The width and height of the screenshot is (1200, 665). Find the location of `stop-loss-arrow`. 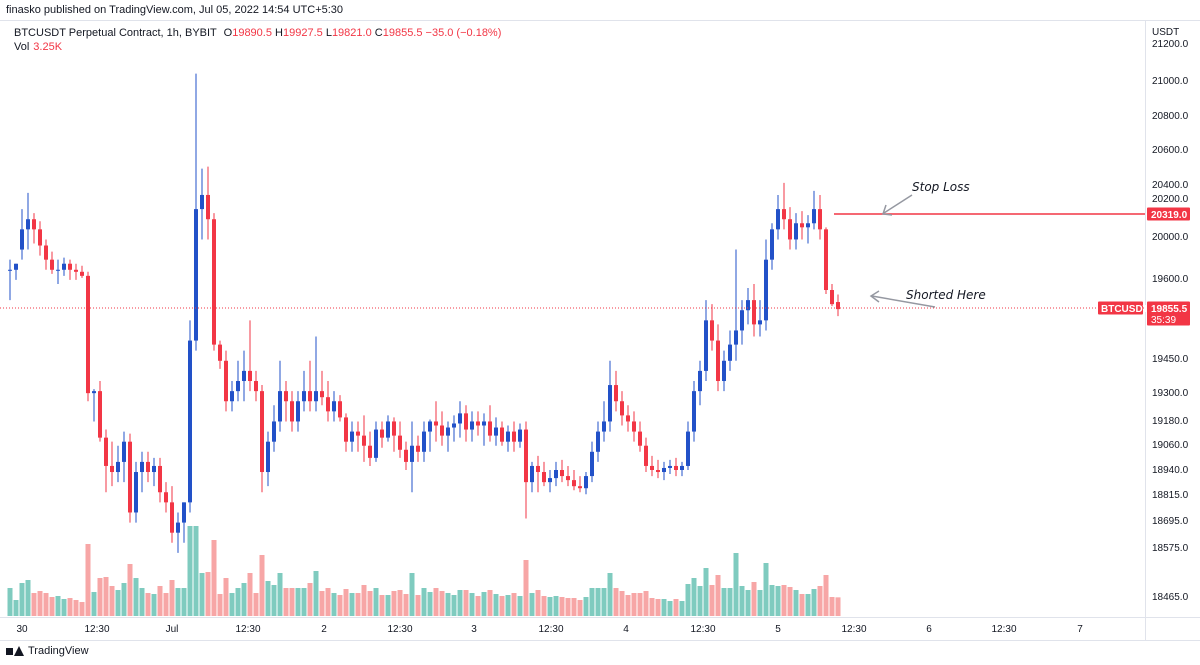

stop-loss-arrow is located at coordinates (897, 205).